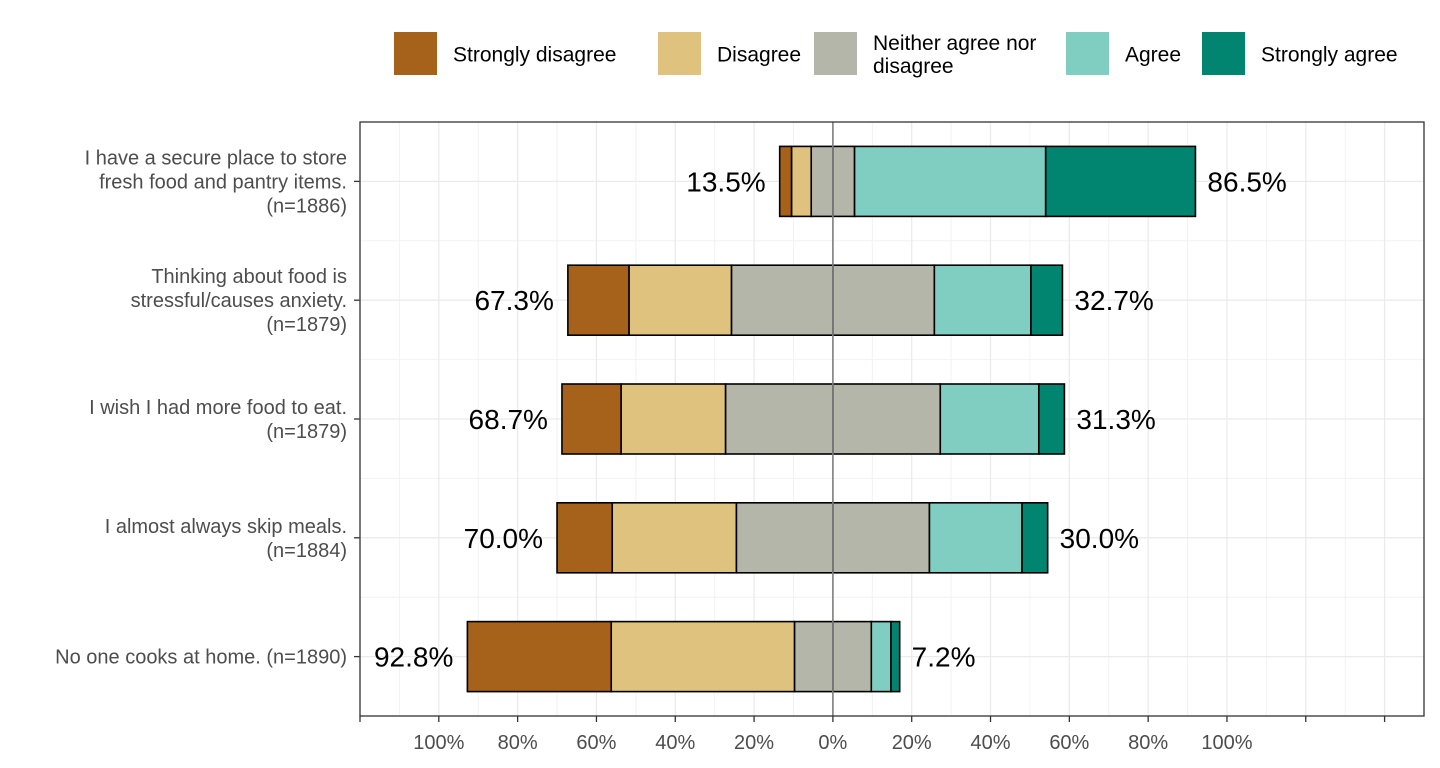 The height and width of the screenshot is (768, 1440). What do you see at coordinates (413, 657) in the screenshot?
I see `negative-total-label: 92.8%` at bounding box center [413, 657].